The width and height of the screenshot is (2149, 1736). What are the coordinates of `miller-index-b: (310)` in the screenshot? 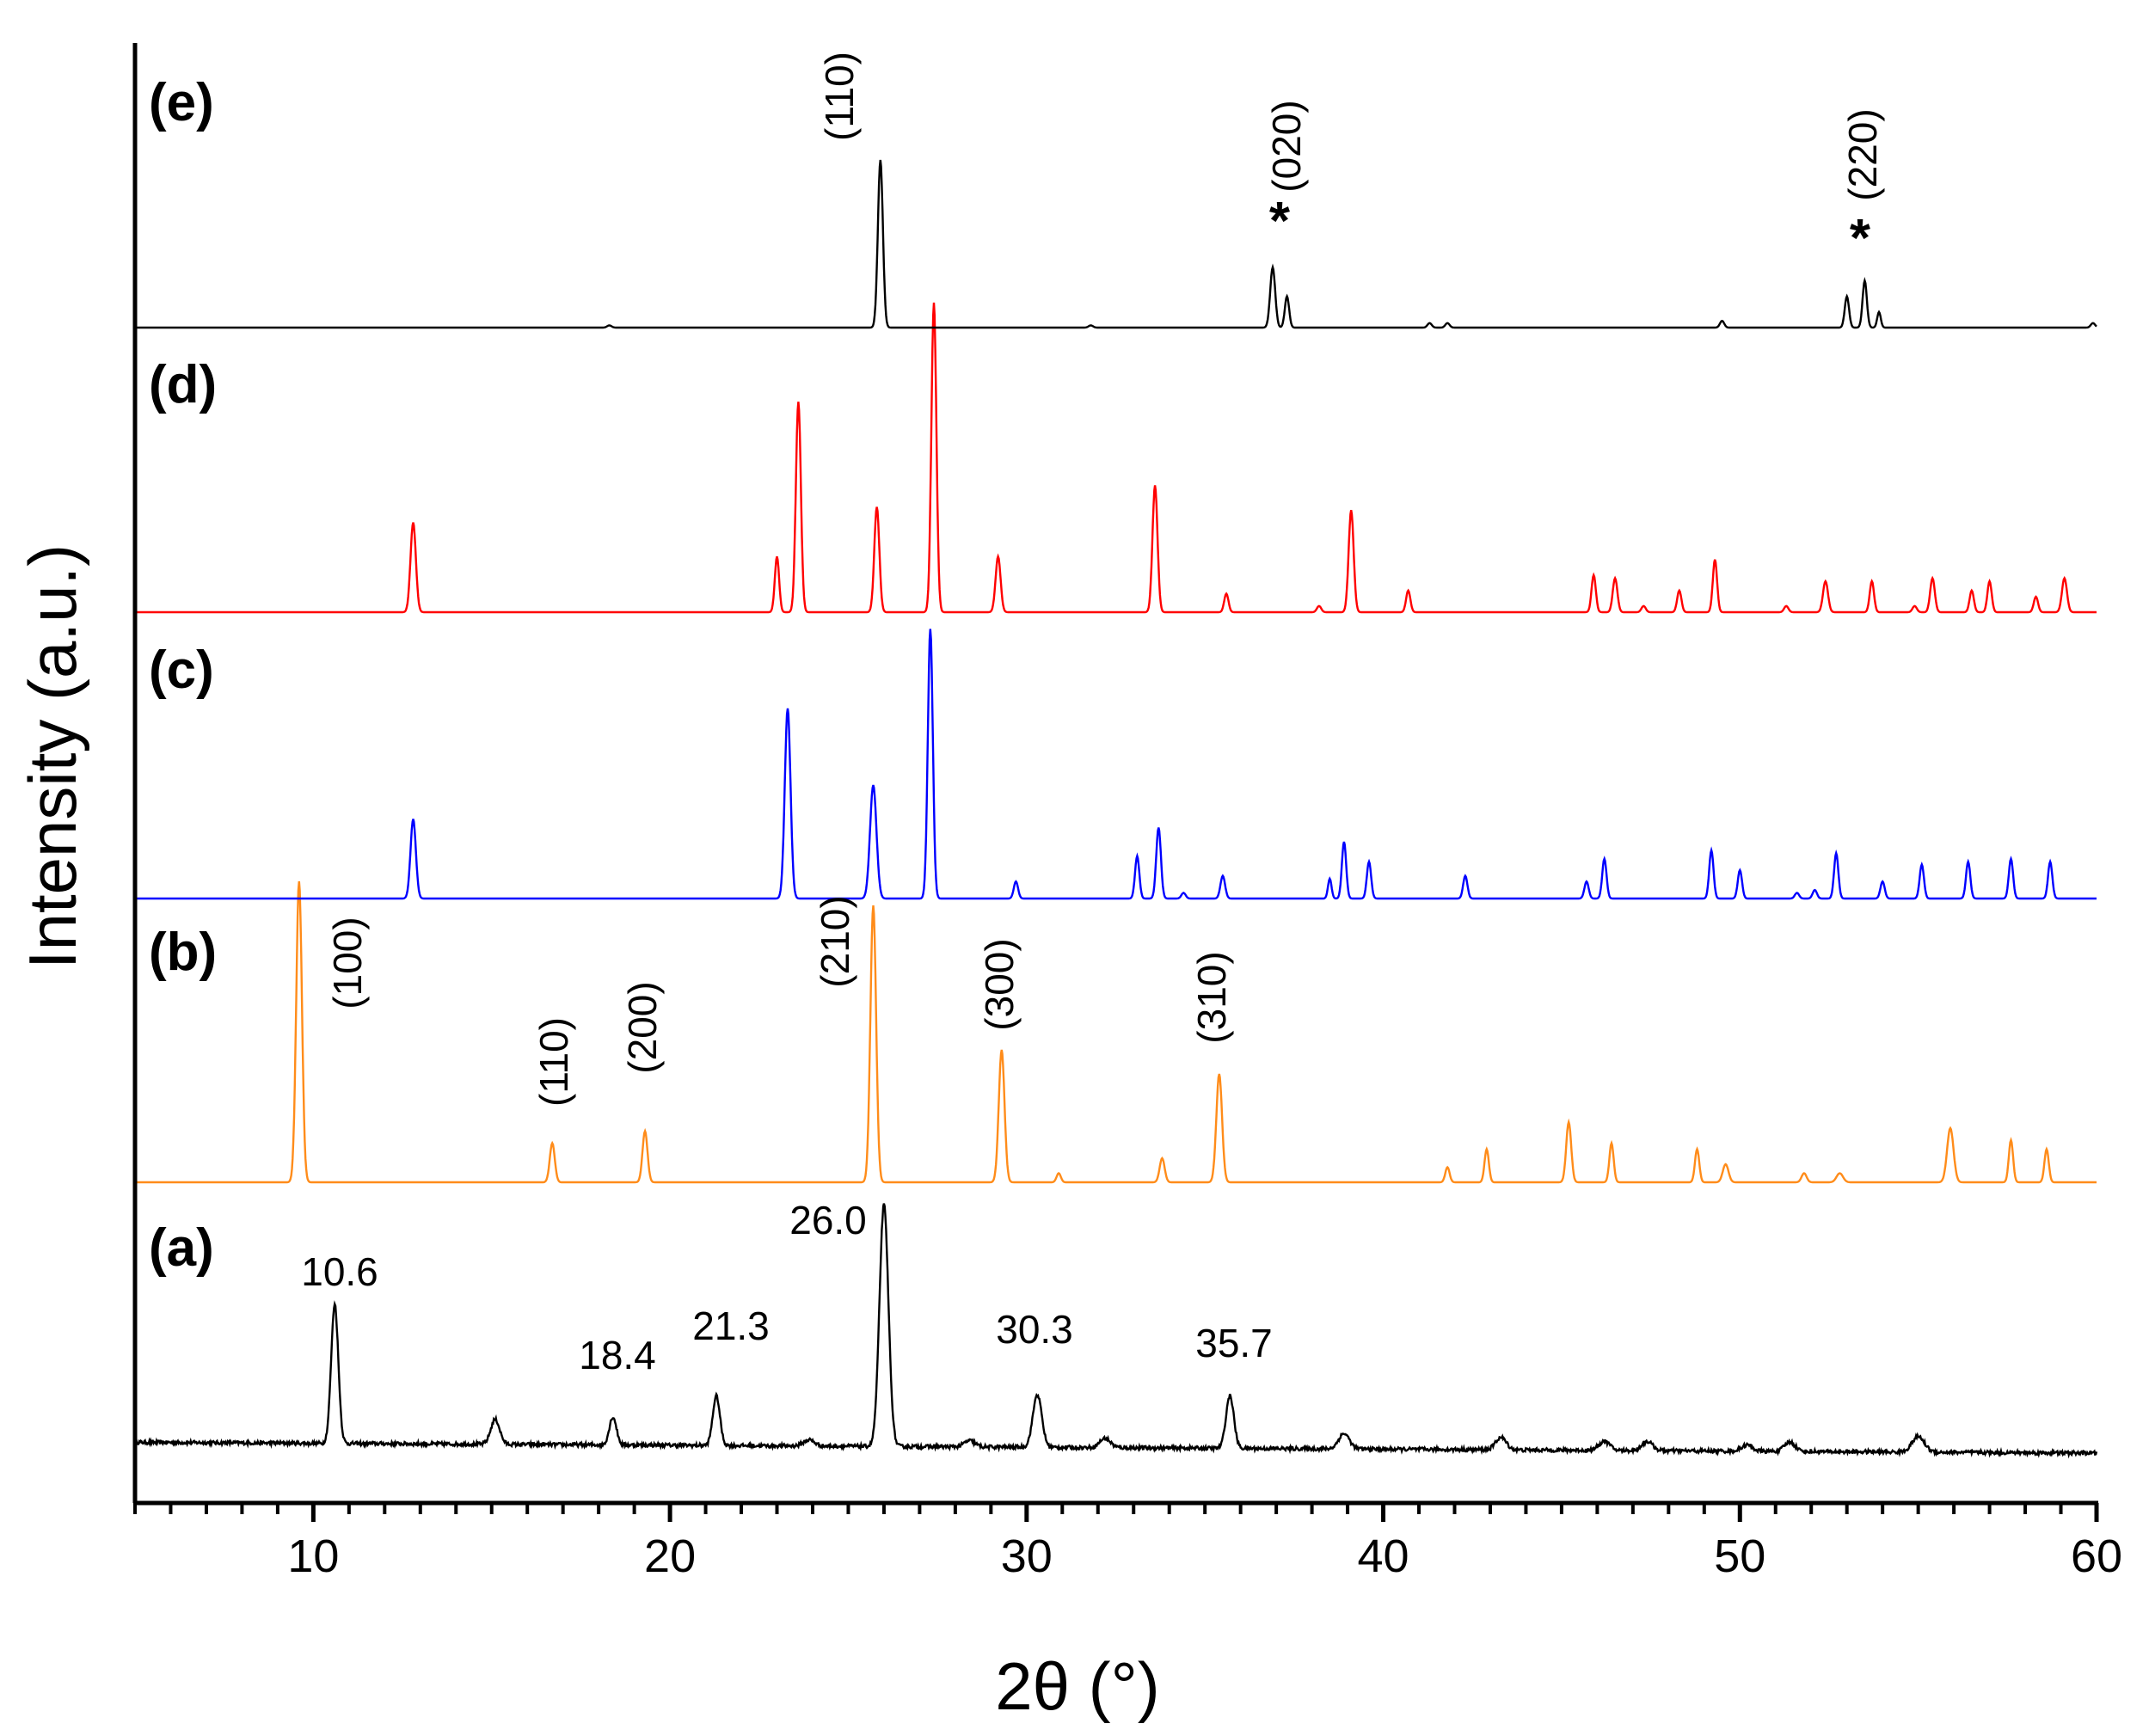 It's located at (1211, 997).